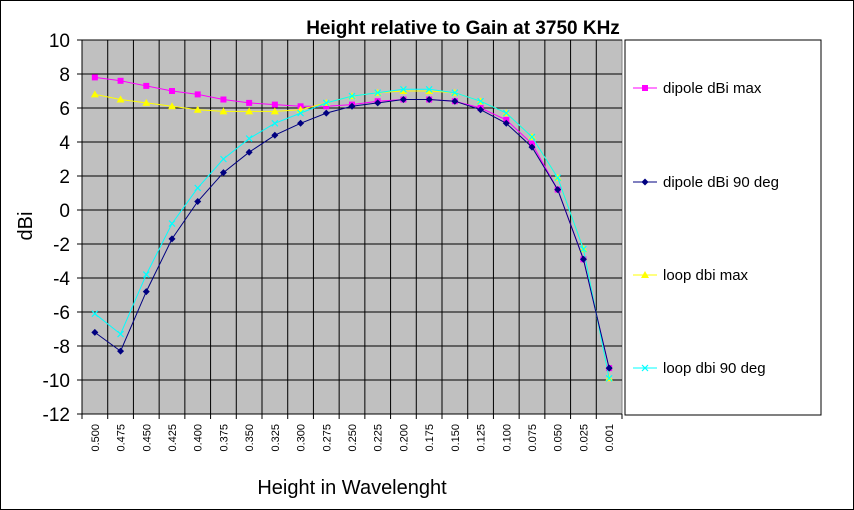 This screenshot has width=854, height=510. Describe the element at coordinates (61, 279) in the screenshot. I see `y-tick-label: -4` at that location.